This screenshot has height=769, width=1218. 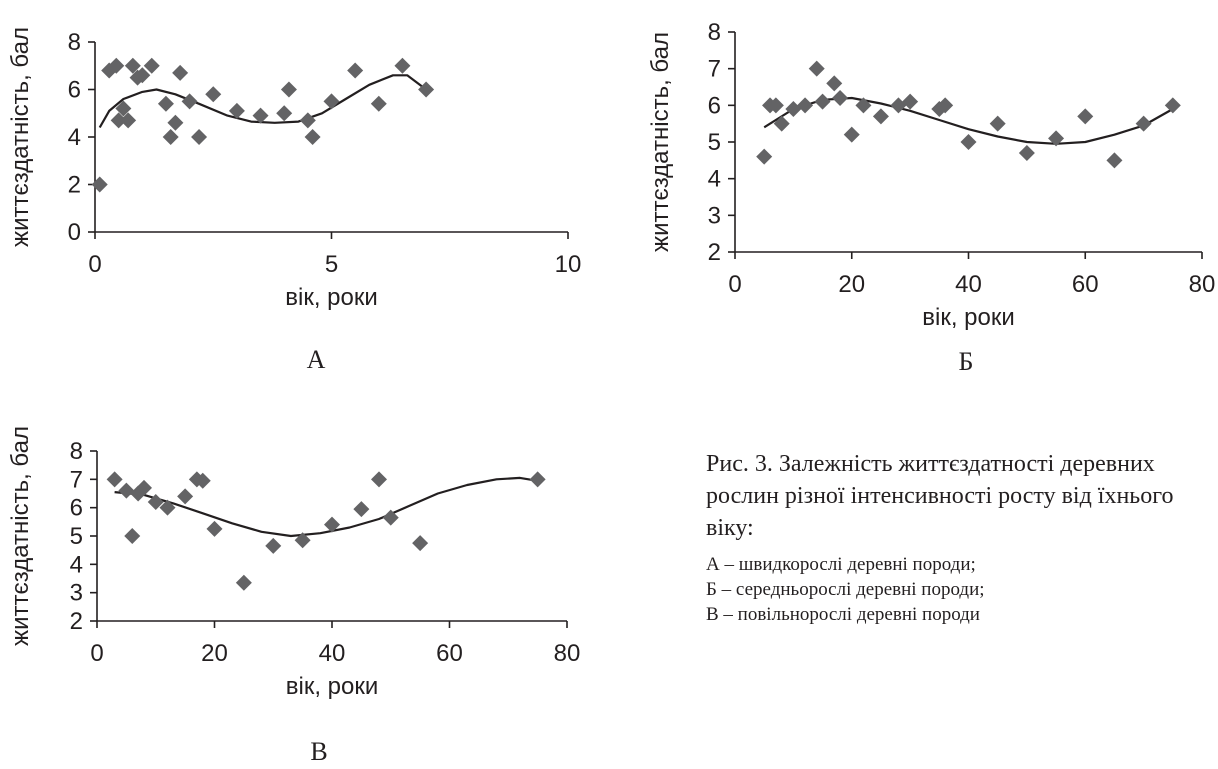 I want to click on caption-item-c: В – повільнорослі деревні породи, so click(x=843, y=614).